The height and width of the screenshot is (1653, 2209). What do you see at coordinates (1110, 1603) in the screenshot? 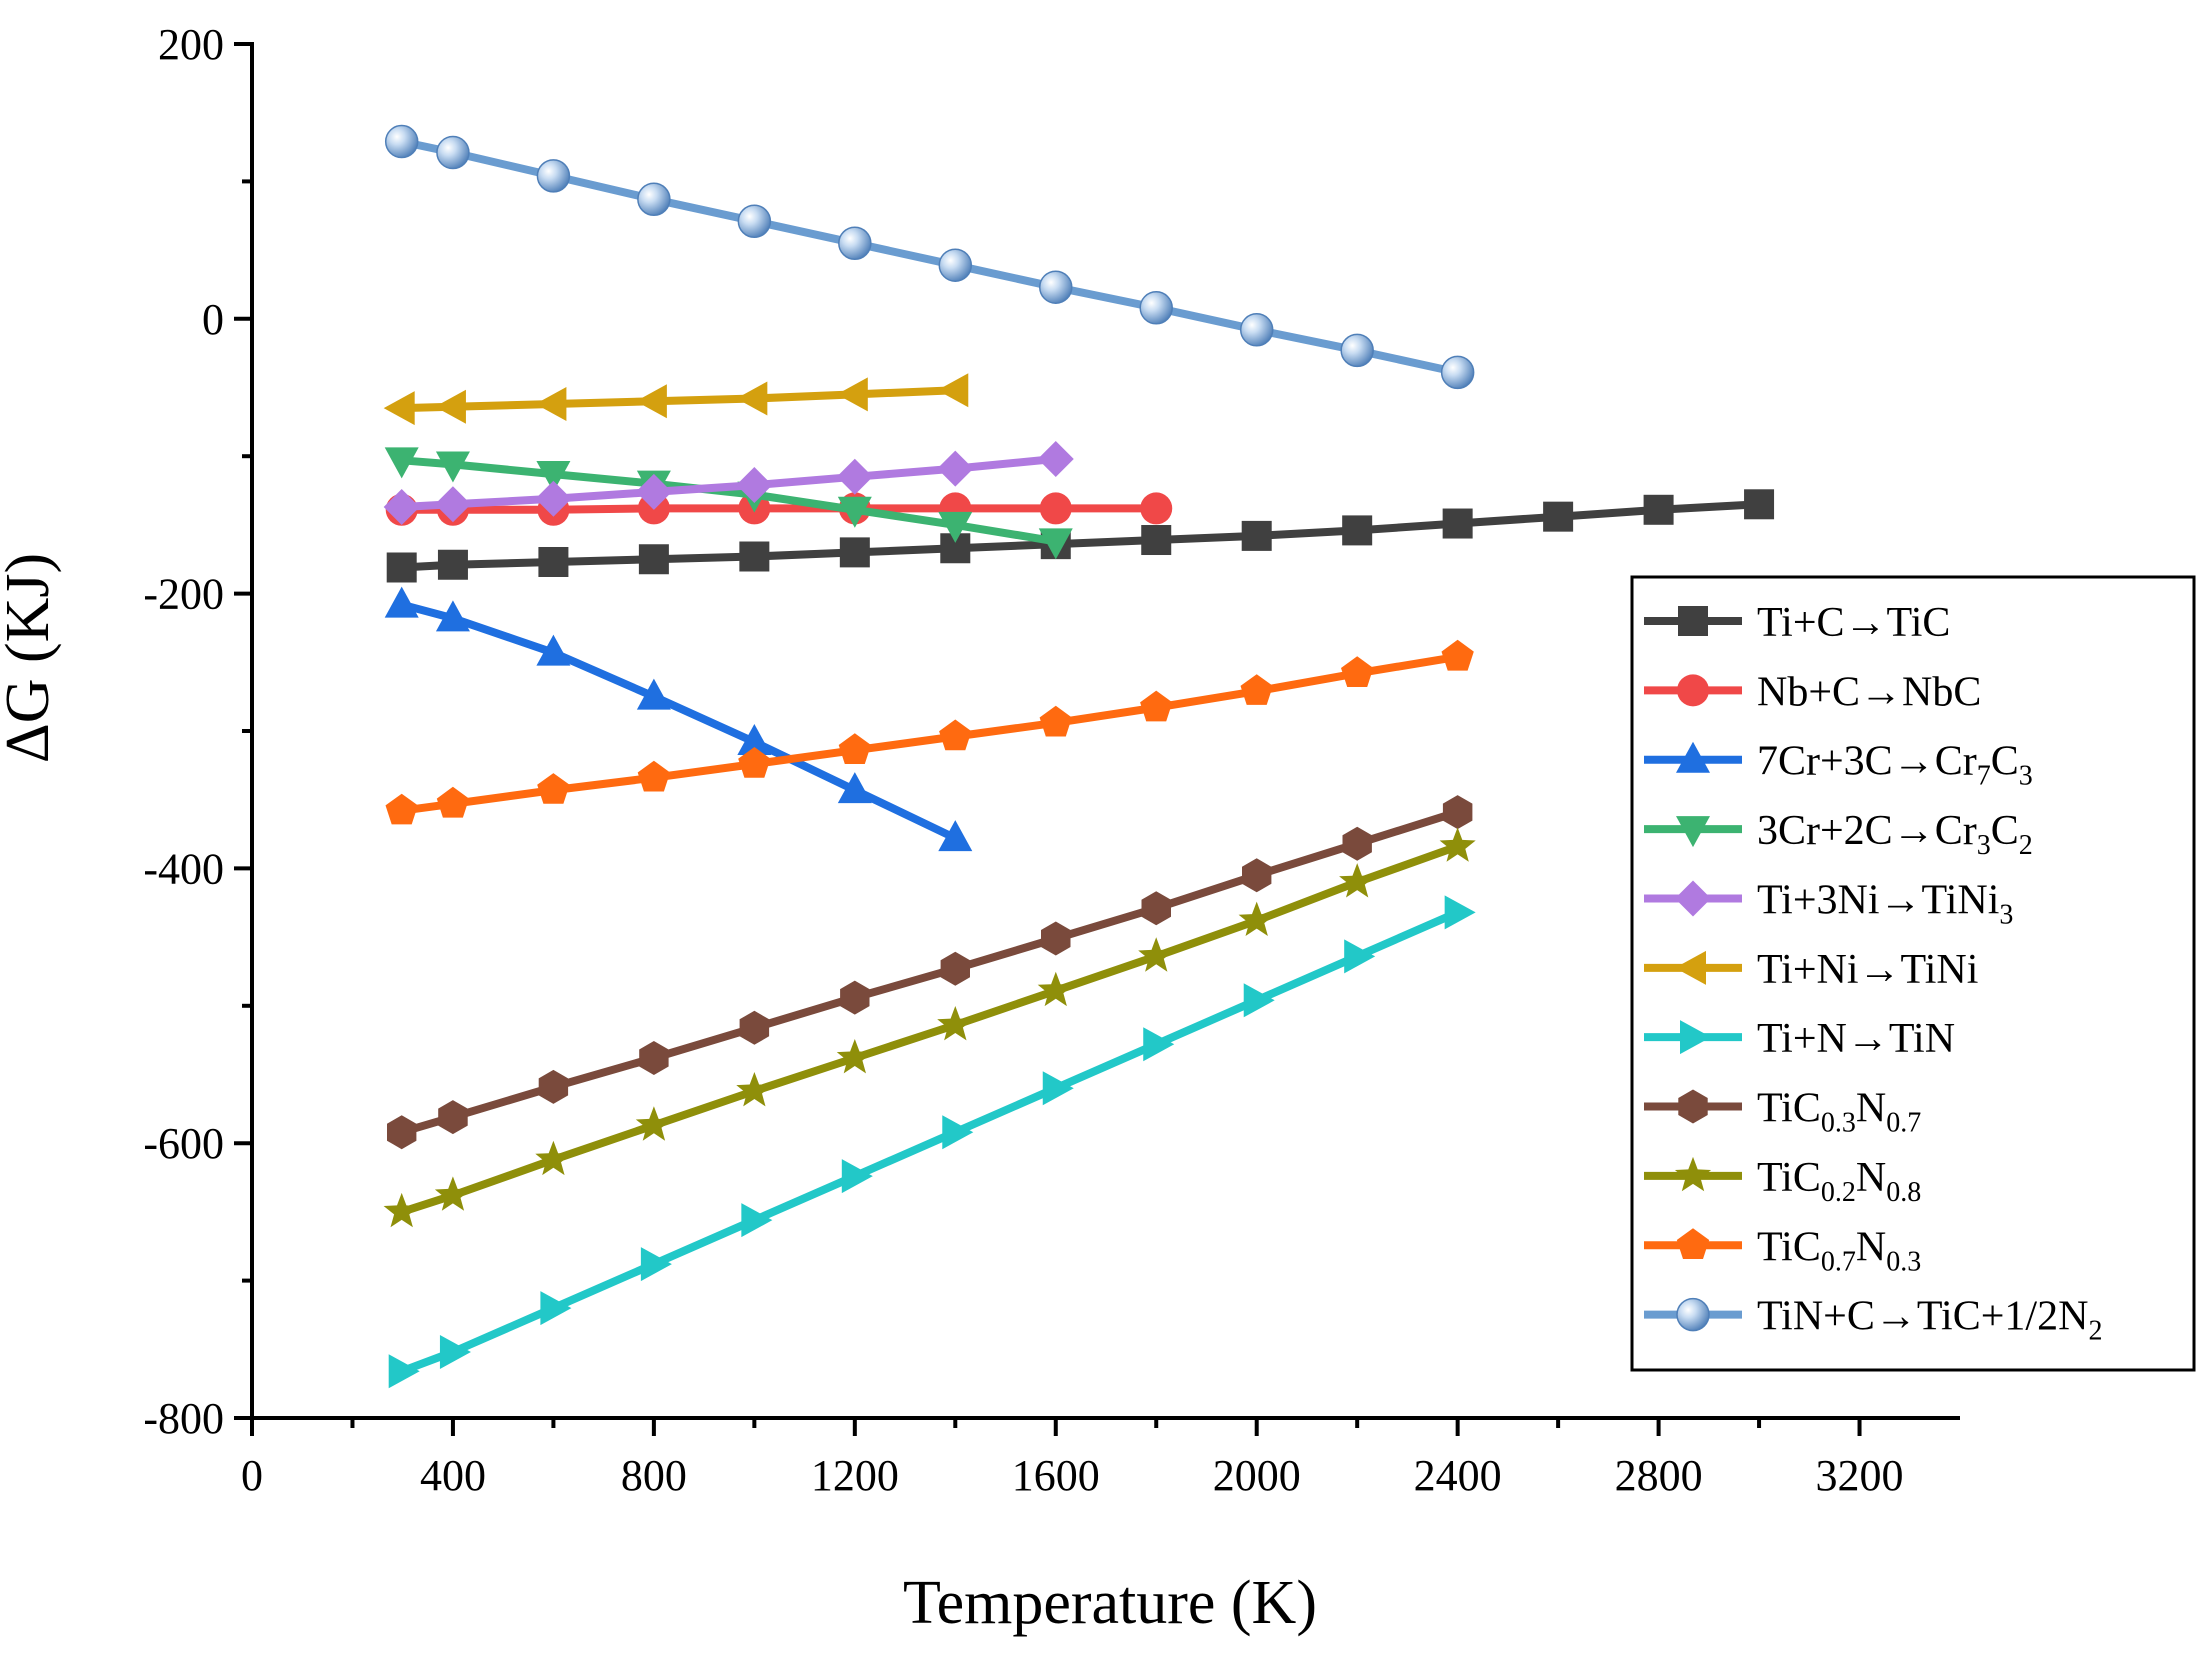
I see `x-axis-label: Temperature (K)` at bounding box center [1110, 1603].